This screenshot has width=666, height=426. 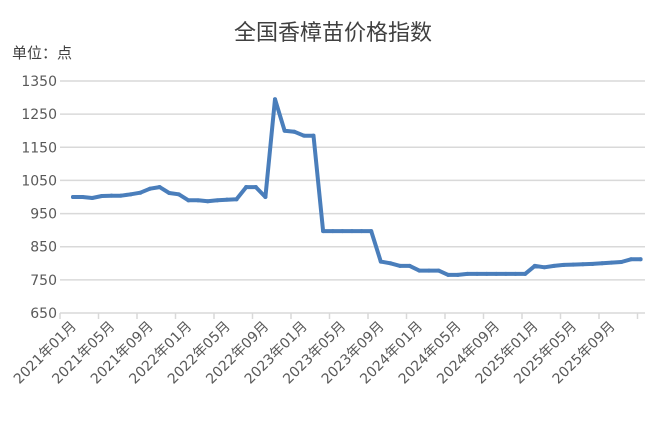 I want to click on y-tick-label: 1150, so click(x=39, y=148).